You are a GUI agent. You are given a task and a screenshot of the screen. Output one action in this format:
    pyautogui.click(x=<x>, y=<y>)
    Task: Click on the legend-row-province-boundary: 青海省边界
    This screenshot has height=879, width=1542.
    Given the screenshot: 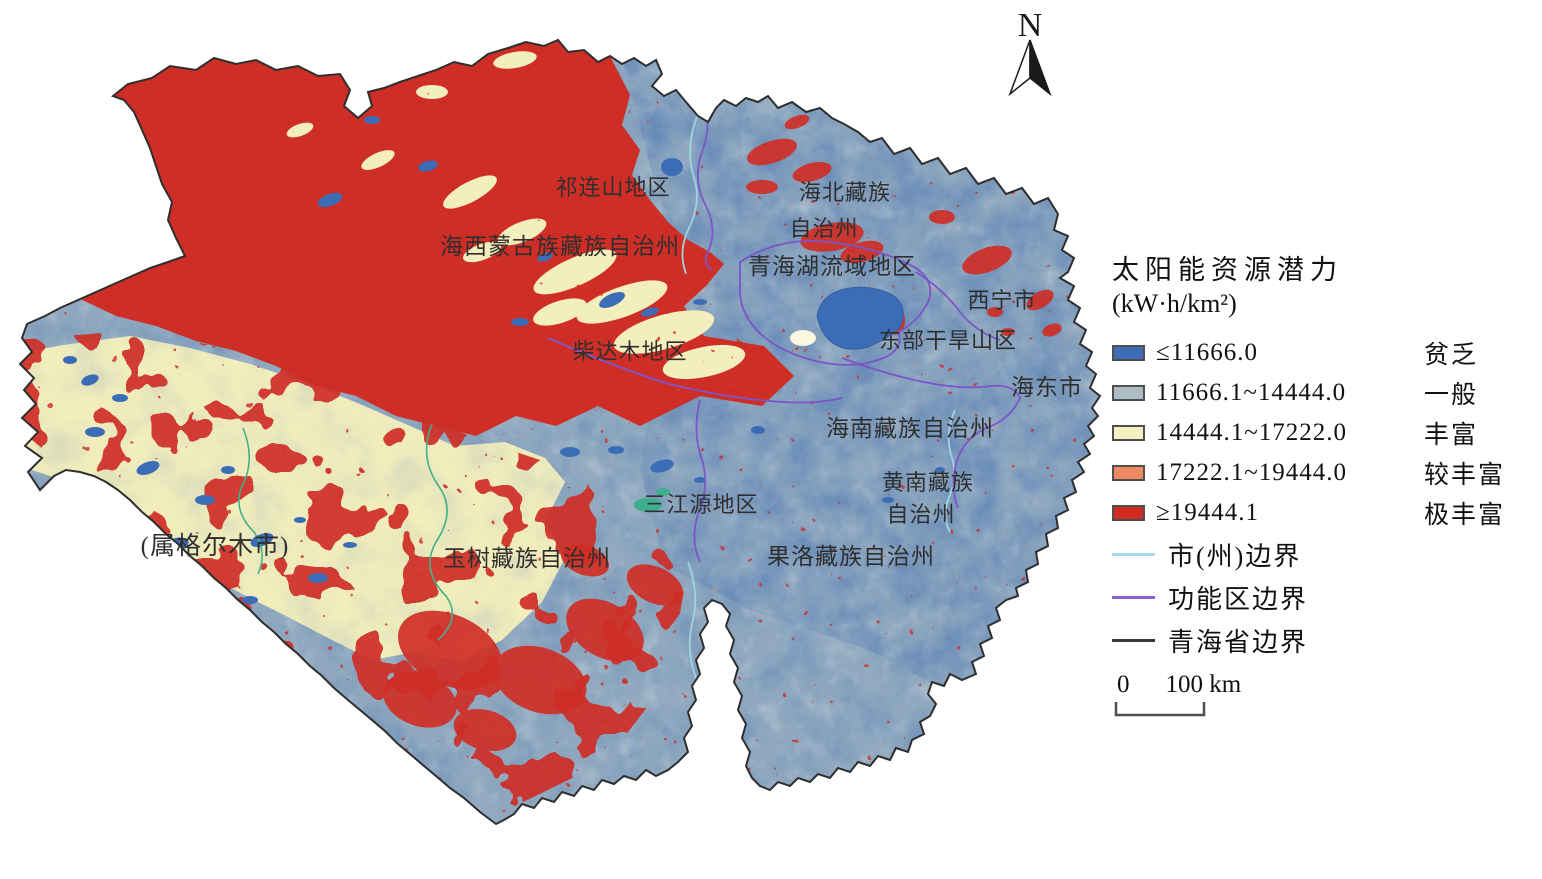 What is the action you would take?
    pyautogui.click(x=1327, y=640)
    